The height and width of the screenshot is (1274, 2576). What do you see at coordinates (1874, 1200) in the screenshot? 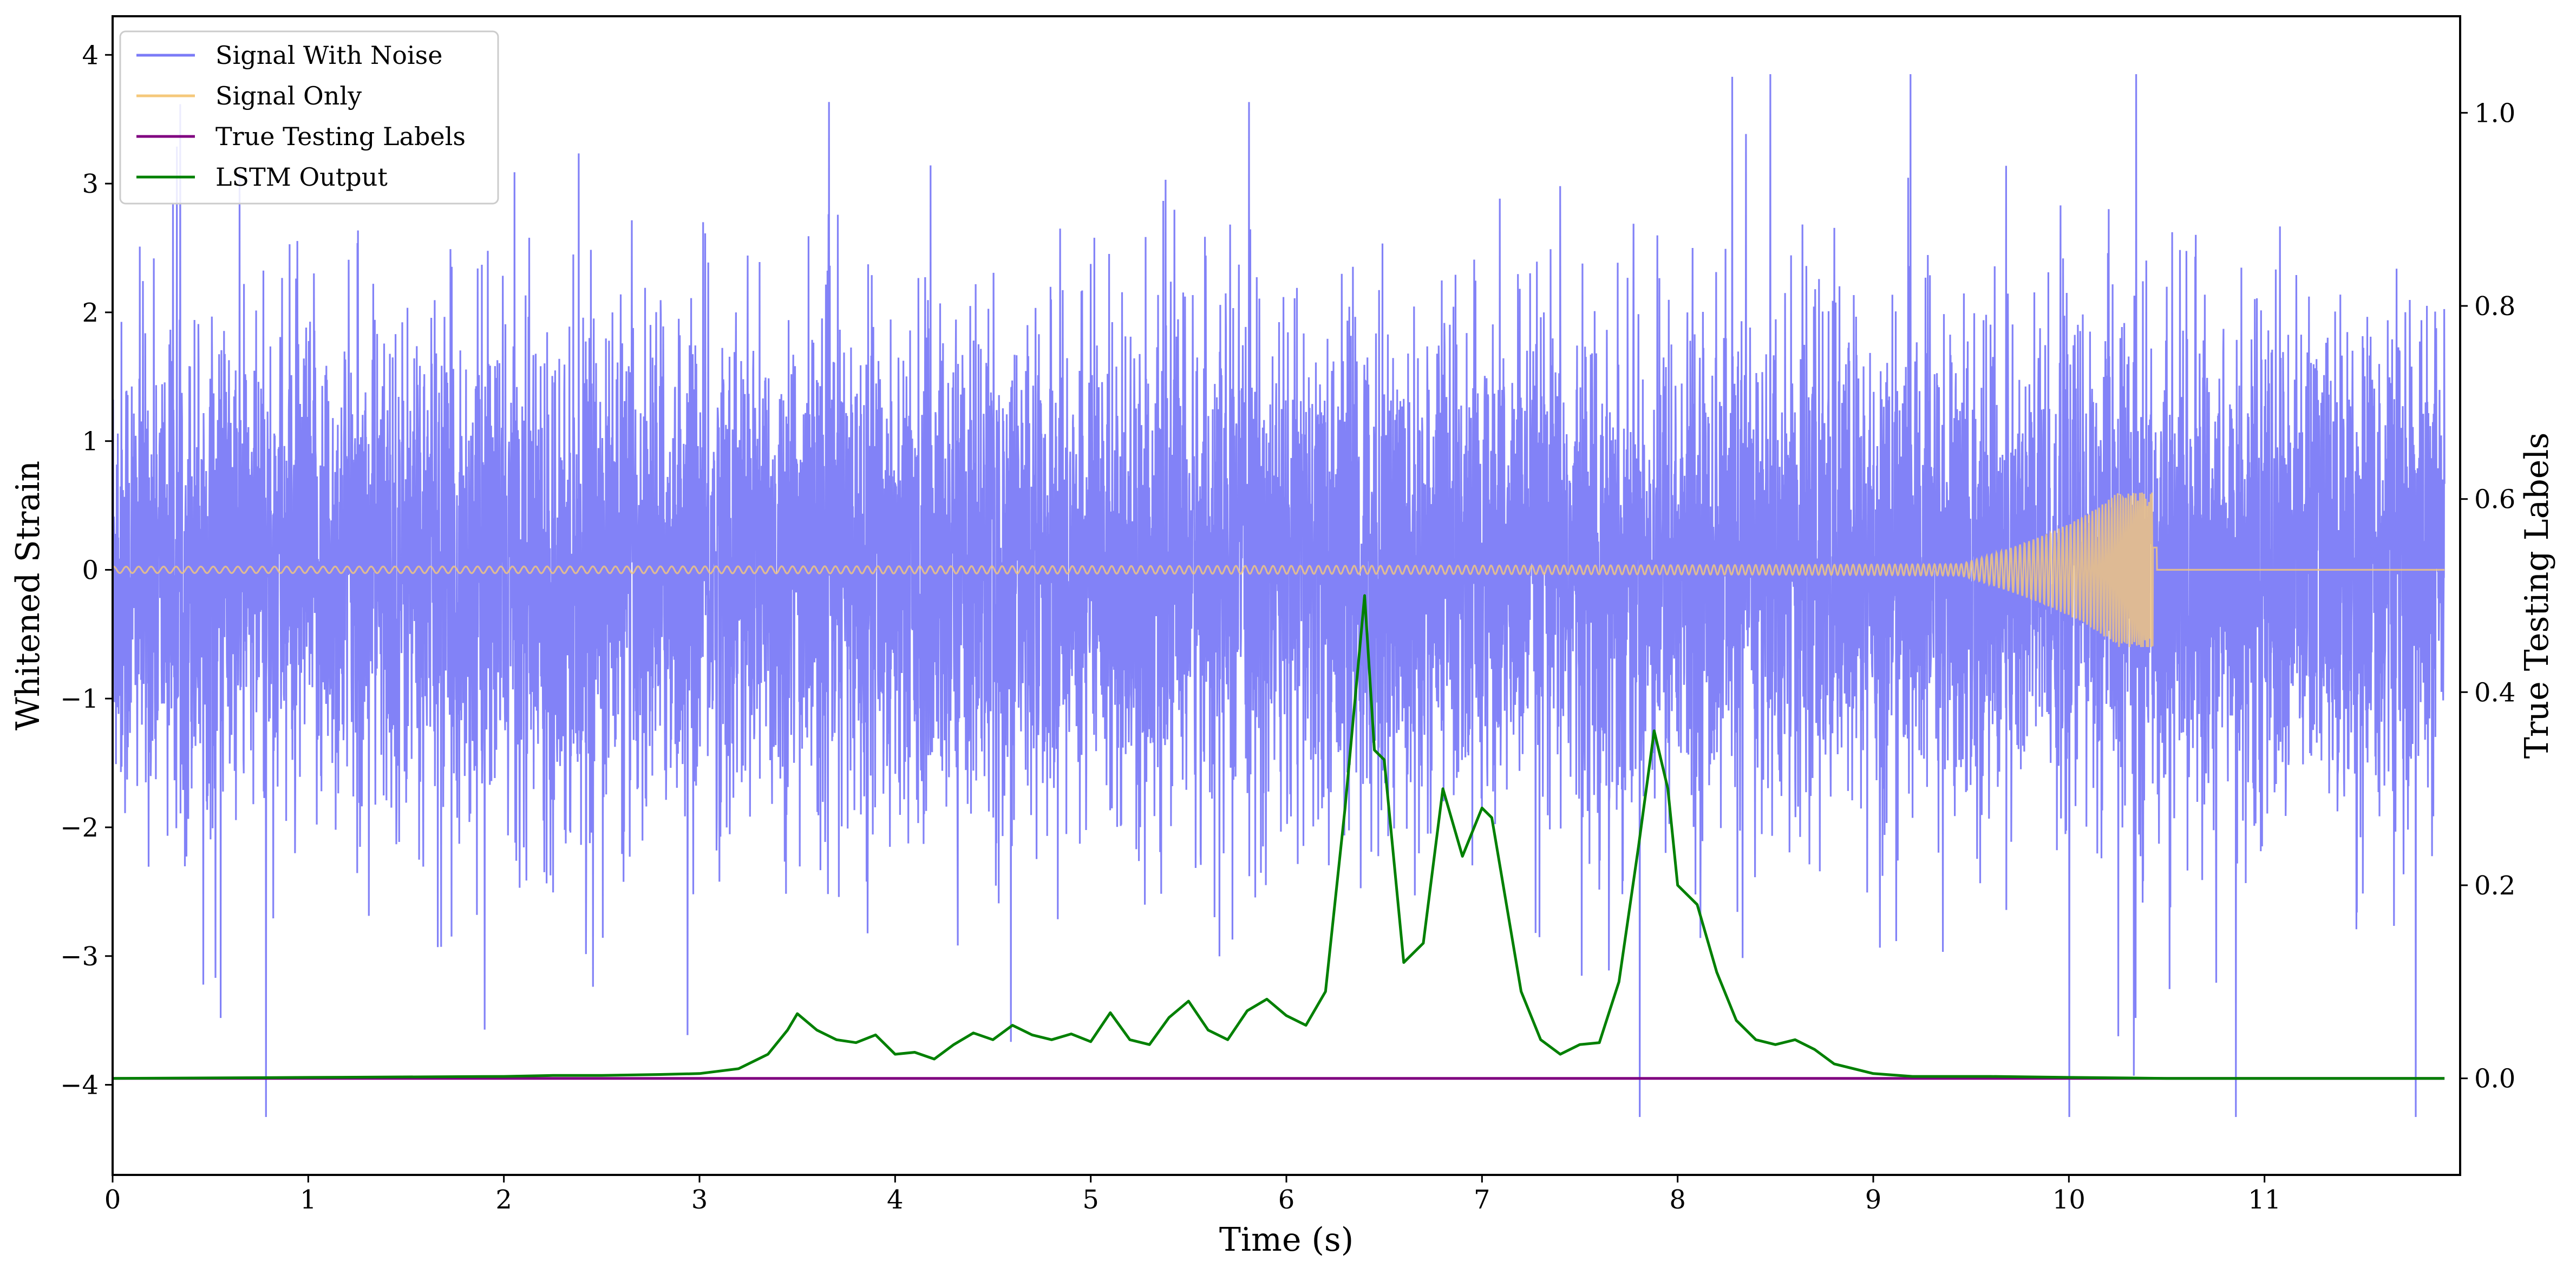
I see `x-tick-label: 9` at bounding box center [1874, 1200].